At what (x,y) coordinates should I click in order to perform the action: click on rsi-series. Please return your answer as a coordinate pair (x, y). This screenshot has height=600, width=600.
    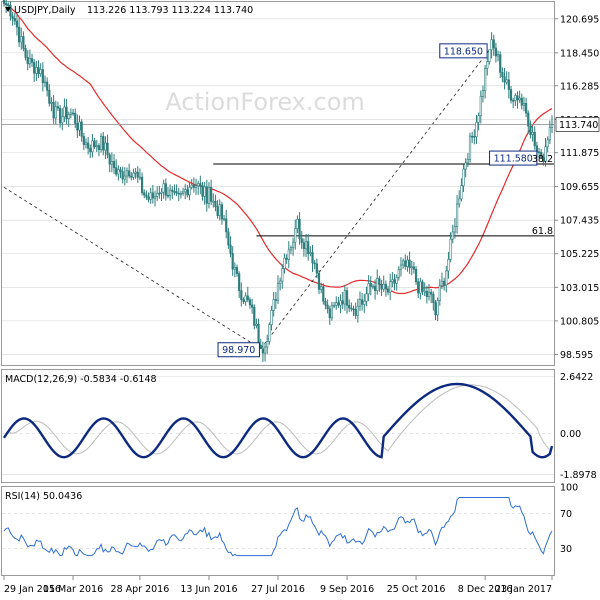
    Looking at the image, I should click on (278, 527).